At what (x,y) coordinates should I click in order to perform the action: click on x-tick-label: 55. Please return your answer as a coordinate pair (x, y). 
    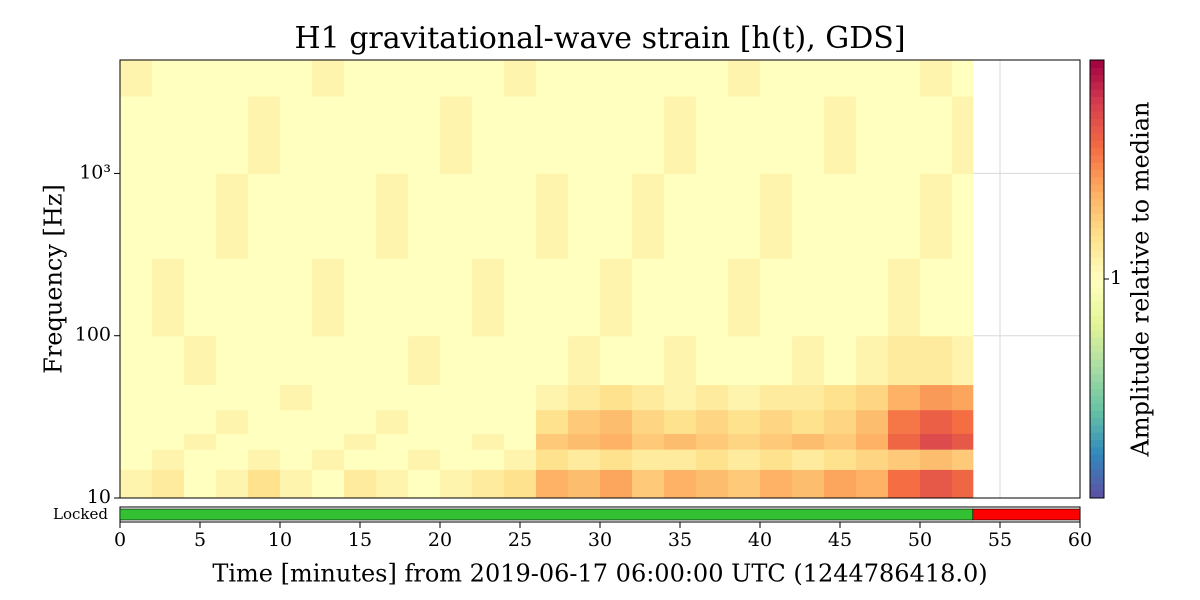
    Looking at the image, I should click on (1000, 540).